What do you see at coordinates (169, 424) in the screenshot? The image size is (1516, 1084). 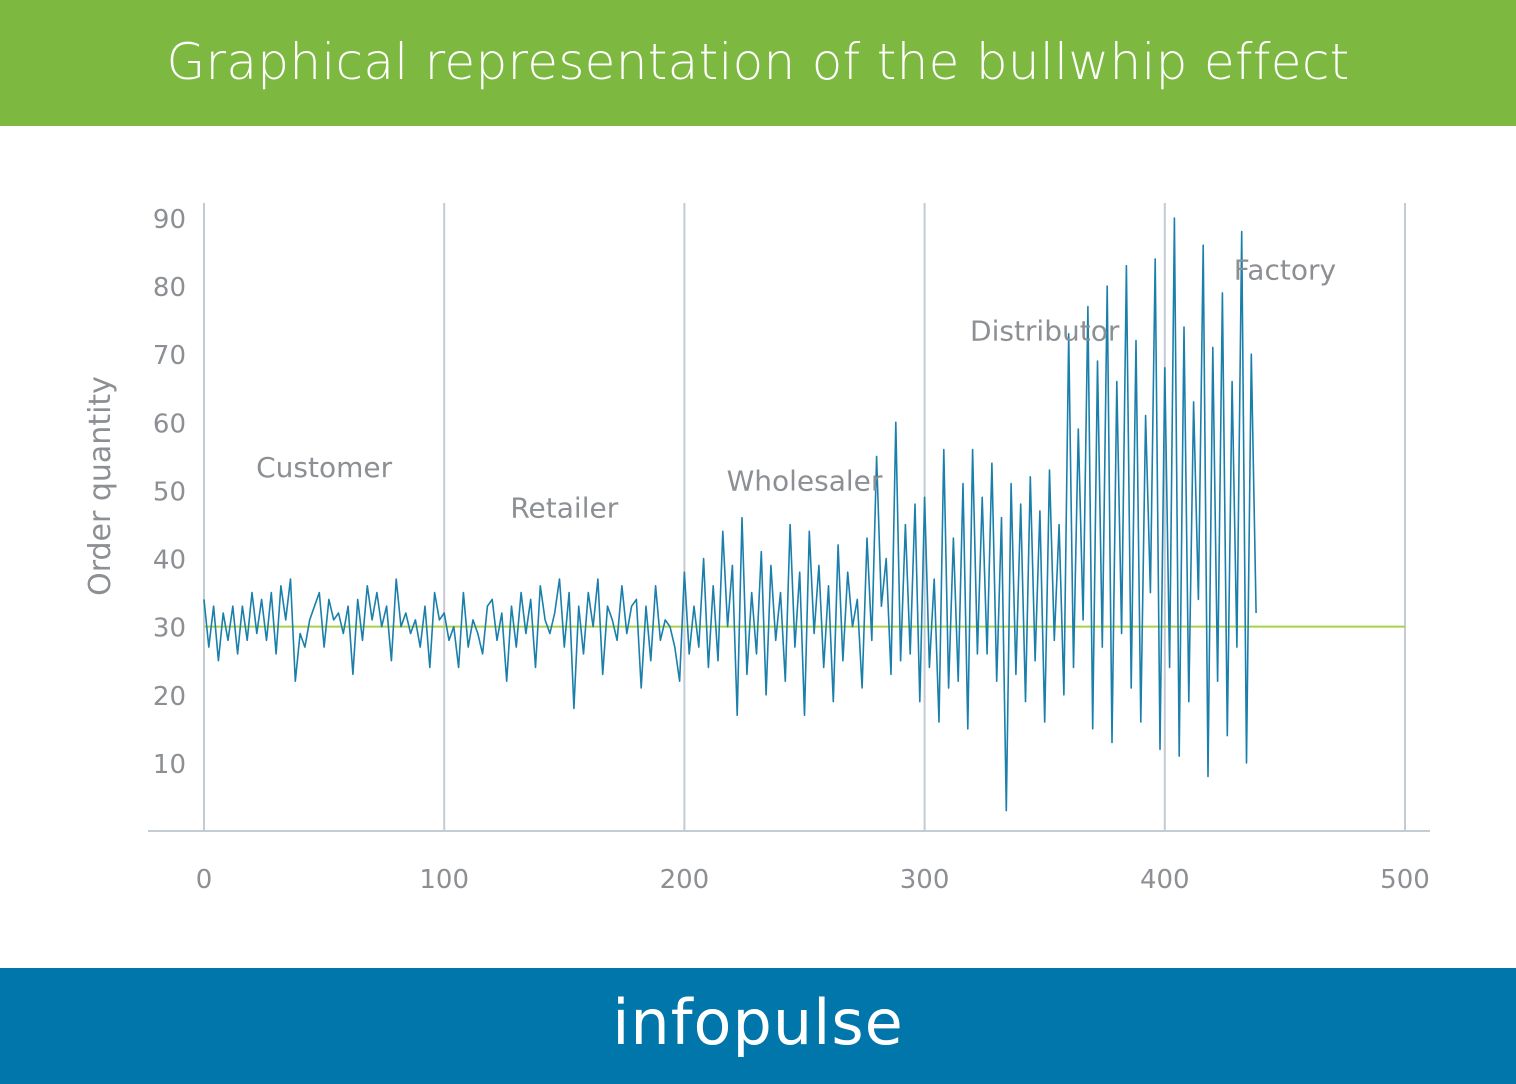 I see `y-tick-label-60: 60` at bounding box center [169, 424].